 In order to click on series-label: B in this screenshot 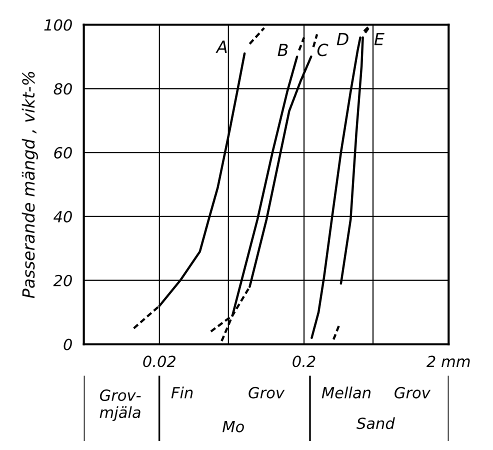, I will do `click(283, 50)`.